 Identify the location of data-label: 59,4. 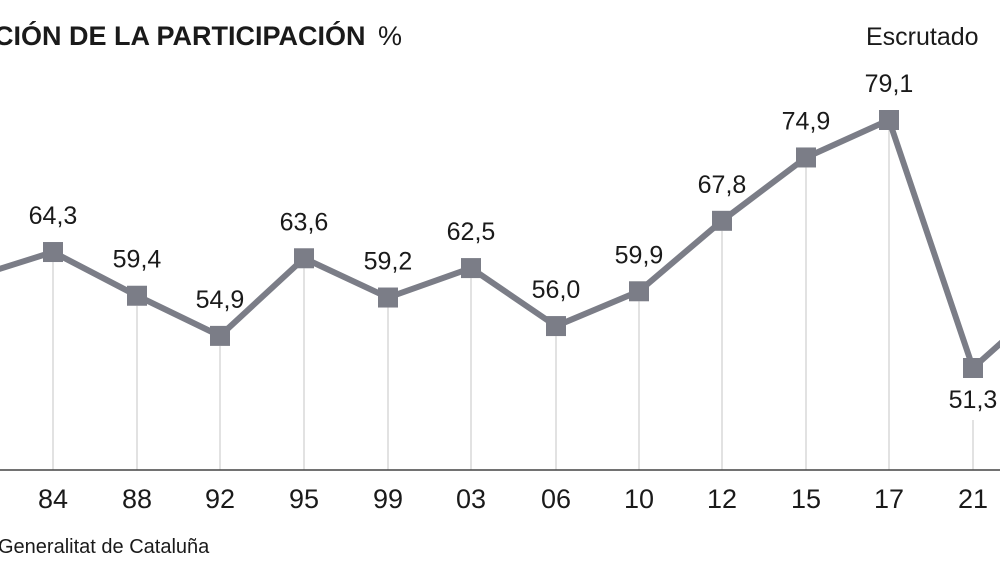
(137, 260).